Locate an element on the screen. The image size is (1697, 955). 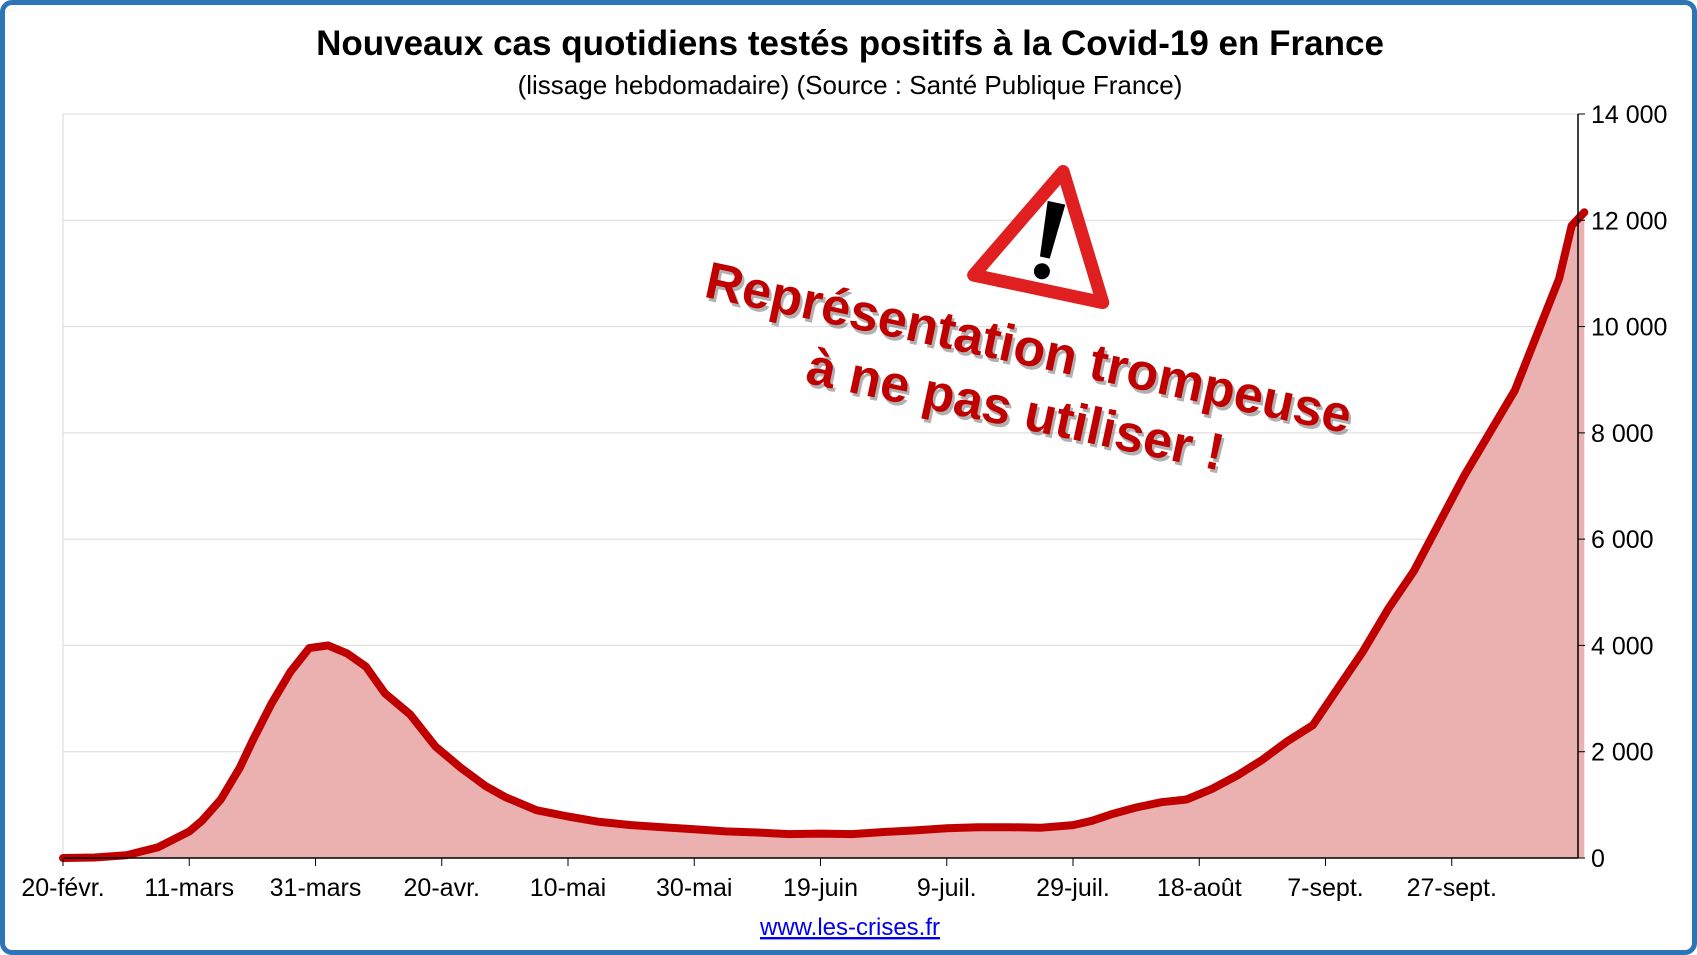
x-tick-label: 11-mars is located at coordinates (189, 888).